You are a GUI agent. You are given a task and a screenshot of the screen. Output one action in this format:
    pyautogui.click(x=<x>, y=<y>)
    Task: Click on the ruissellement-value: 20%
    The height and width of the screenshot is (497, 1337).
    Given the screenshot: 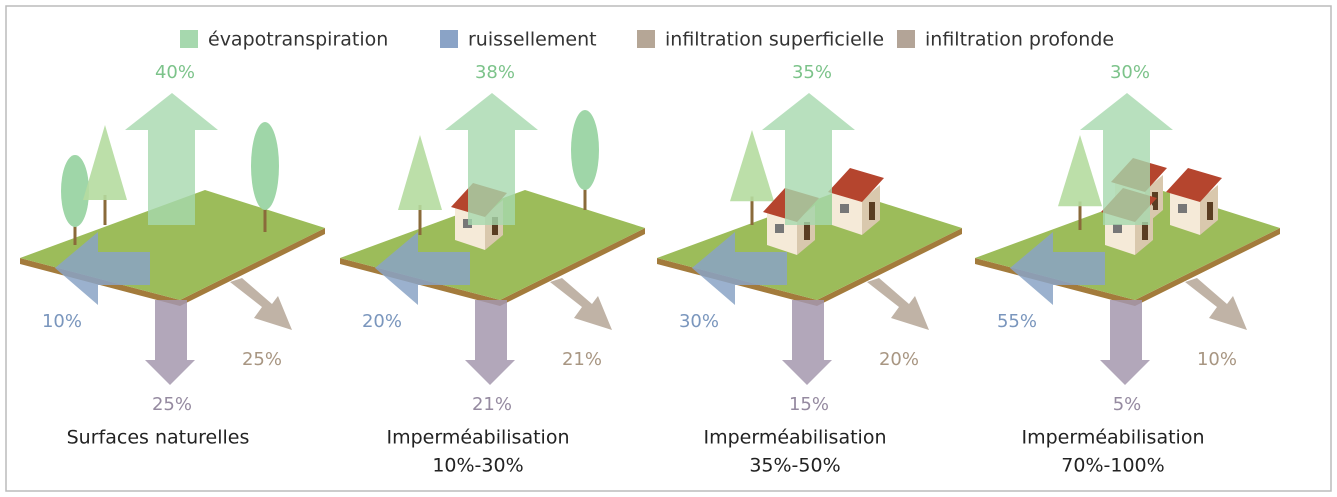 What is the action you would take?
    pyautogui.click(x=382, y=321)
    